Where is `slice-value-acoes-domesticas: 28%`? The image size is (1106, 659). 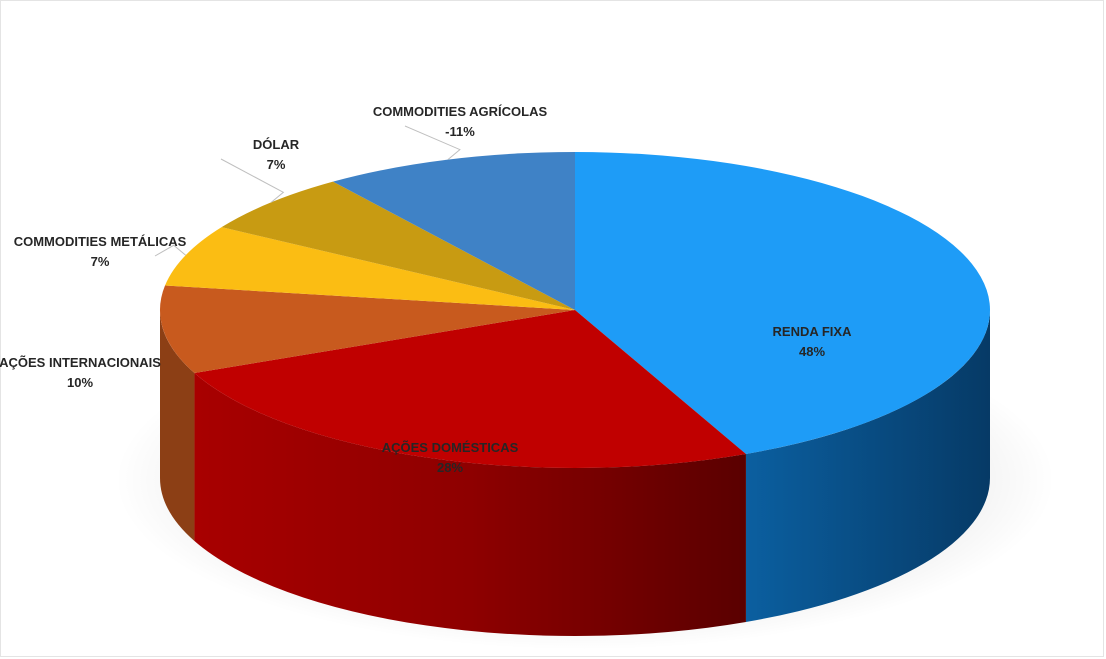 slice-value-acoes-domesticas: 28% is located at coordinates (450, 467).